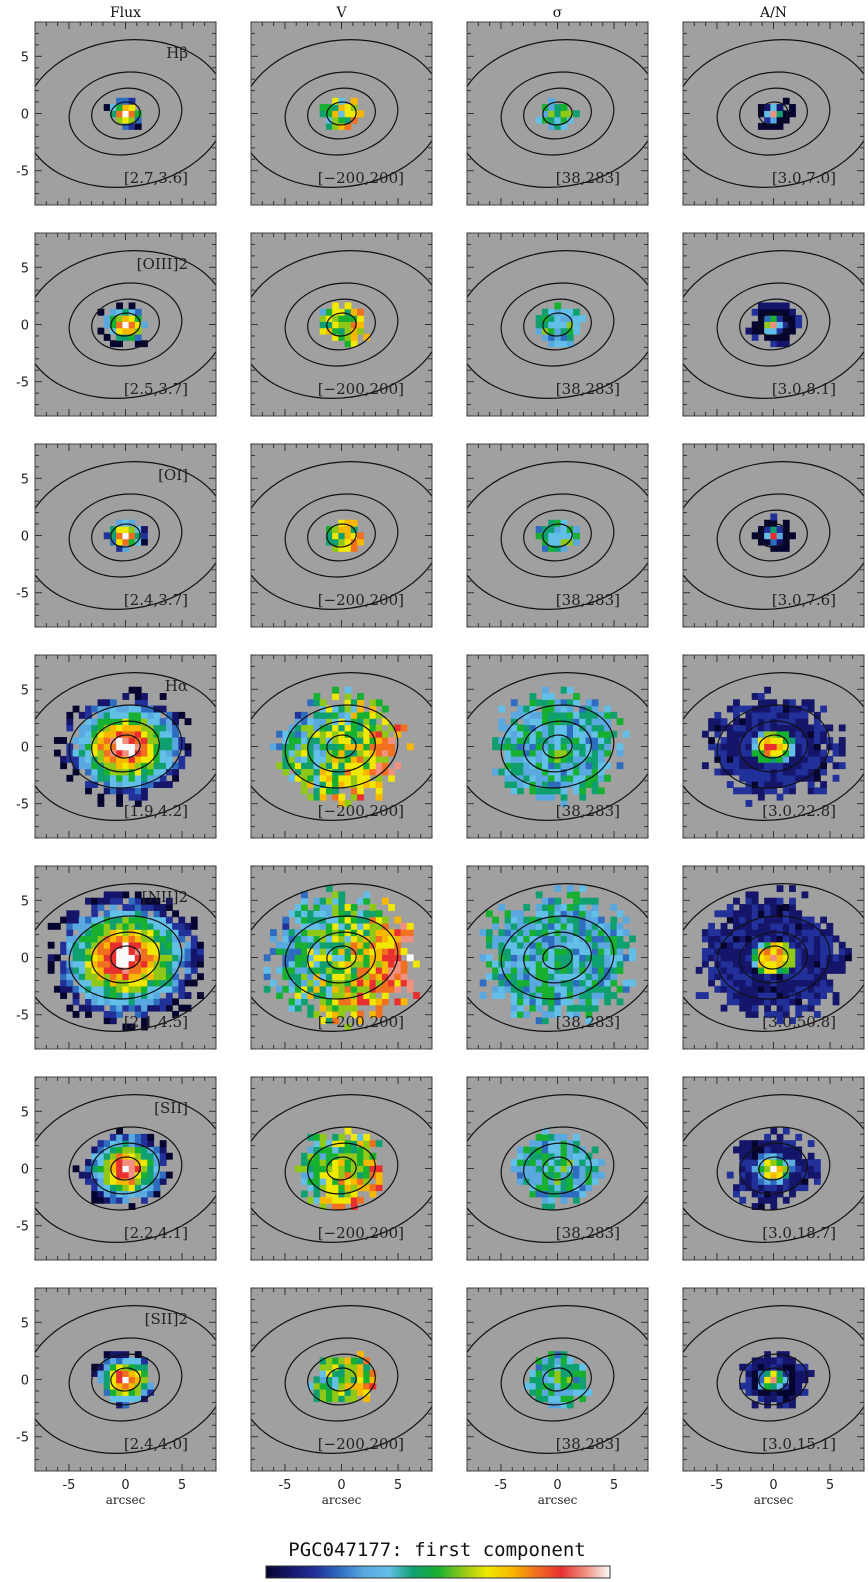 The image size is (868, 1582). I want to click on x-tick-label: -5, so click(68, 1485).